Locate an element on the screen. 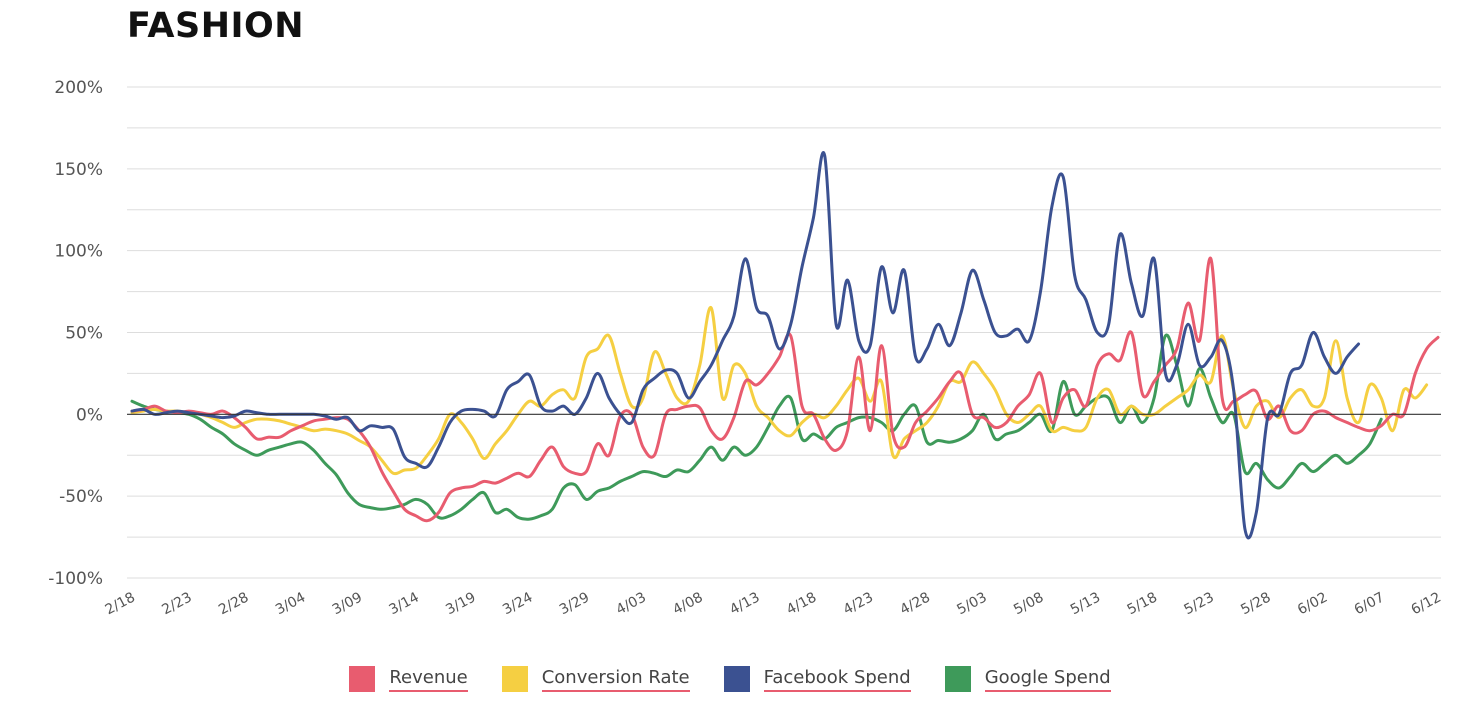 Image resolution: width=1460 pixels, height=724 pixels. y-tick-label: -100% is located at coordinates (75, 579).